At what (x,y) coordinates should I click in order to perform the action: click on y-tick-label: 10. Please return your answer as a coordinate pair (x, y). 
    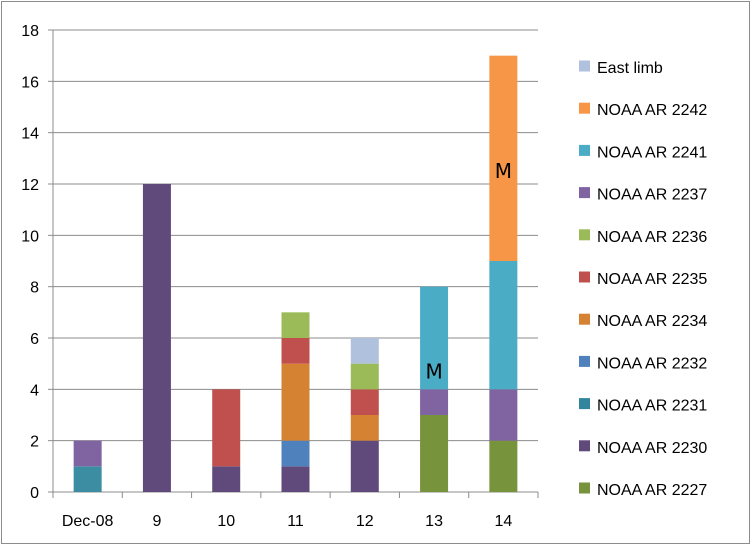
    Looking at the image, I should click on (30, 236).